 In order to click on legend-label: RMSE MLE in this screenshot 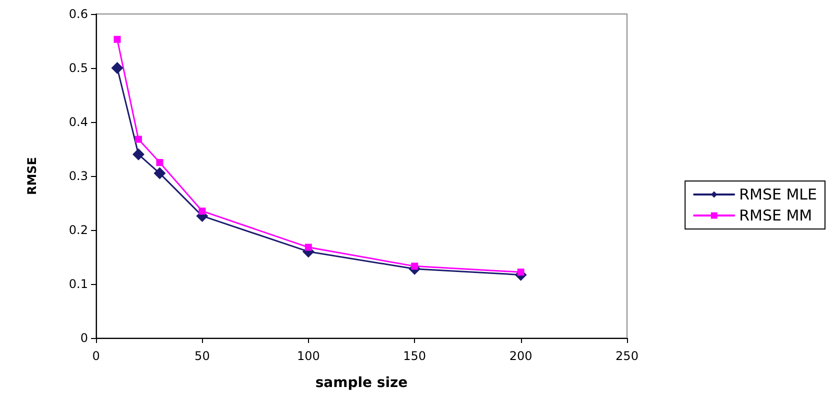, I will do `click(778, 195)`.